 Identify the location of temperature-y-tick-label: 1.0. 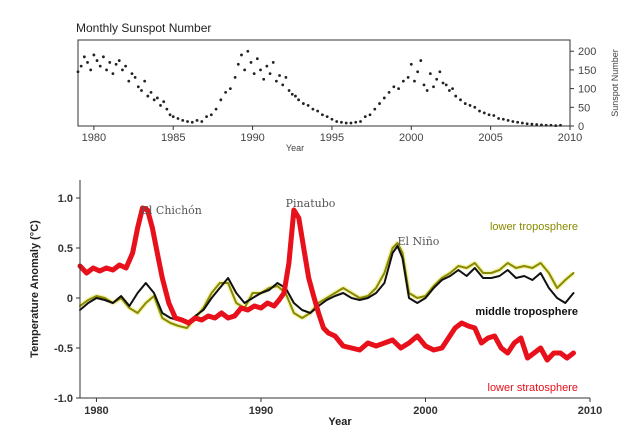
(65, 199).